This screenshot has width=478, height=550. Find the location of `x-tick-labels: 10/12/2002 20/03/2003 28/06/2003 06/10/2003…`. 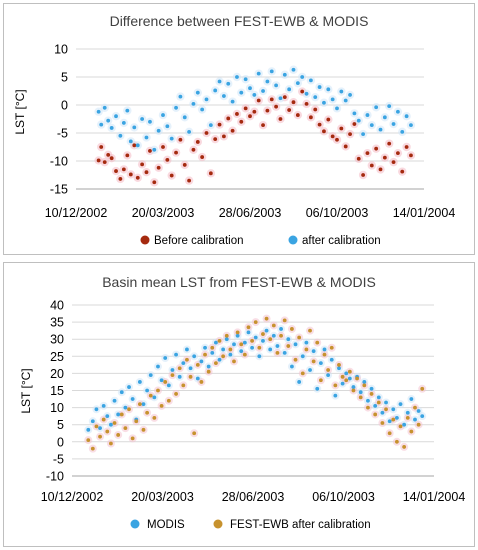

x-tick-labels: 10/12/2002 20/03/2003 28/06/2003 06/10/2003… is located at coordinates (253, 497).